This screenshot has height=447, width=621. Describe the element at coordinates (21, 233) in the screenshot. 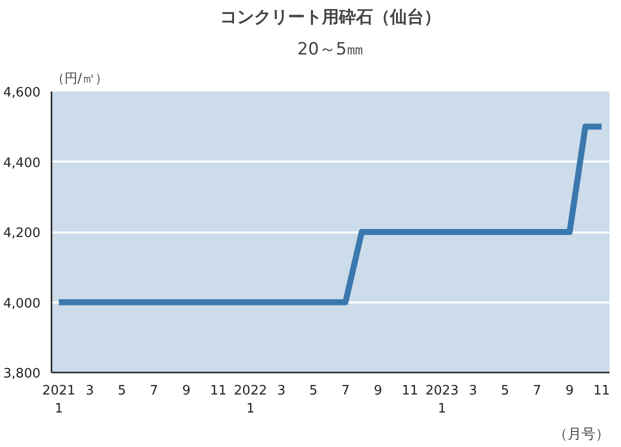

I see `y-tick-label: 4,200` at that location.